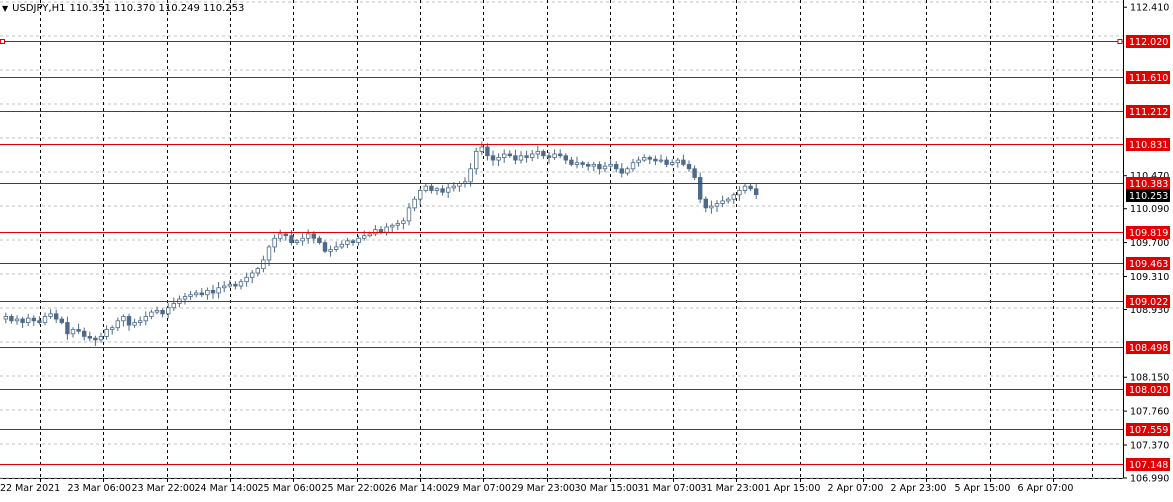 This screenshot has height=502, width=1173. Describe the element at coordinates (163, 488) in the screenshot. I see `x-tick-label: 23 Mar 22:00` at that location.